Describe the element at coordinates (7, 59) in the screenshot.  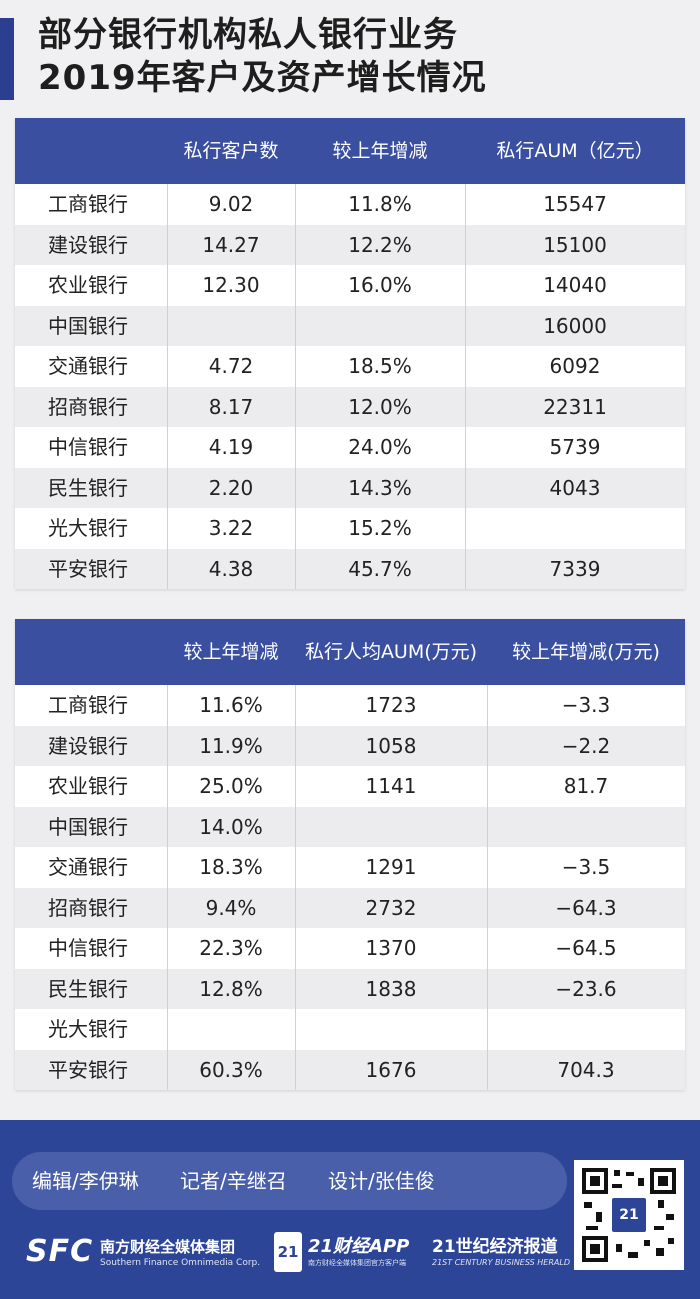
I see `title-accent-bar` at that location.